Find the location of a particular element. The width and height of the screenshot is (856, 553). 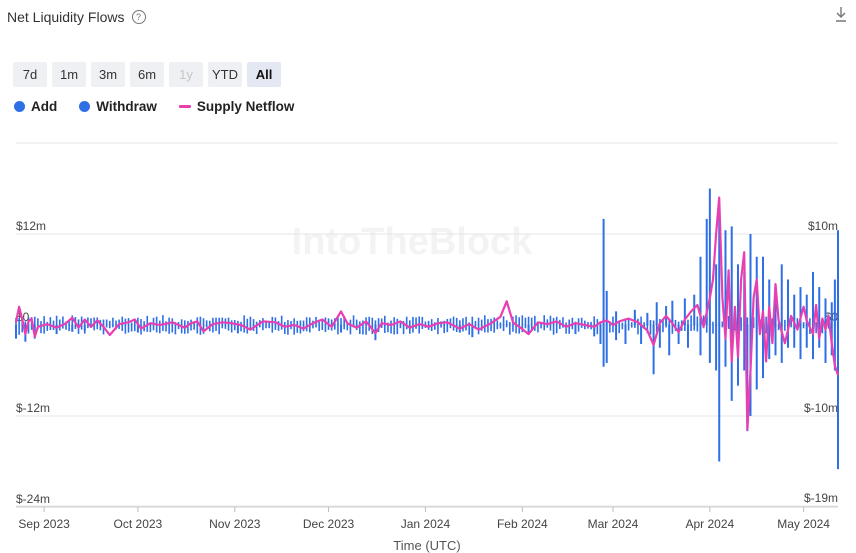

legend-label: Add is located at coordinates (44, 106).